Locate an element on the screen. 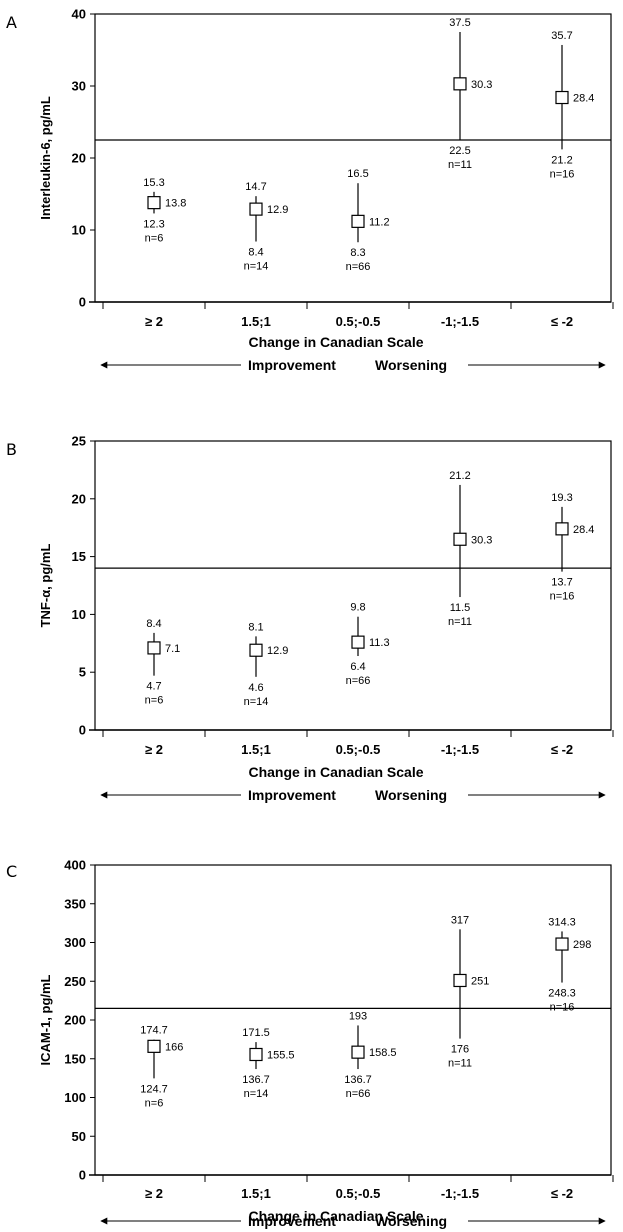 This screenshot has width=623, height=1232. lower-value-label: 176 is located at coordinates (460, 1050).